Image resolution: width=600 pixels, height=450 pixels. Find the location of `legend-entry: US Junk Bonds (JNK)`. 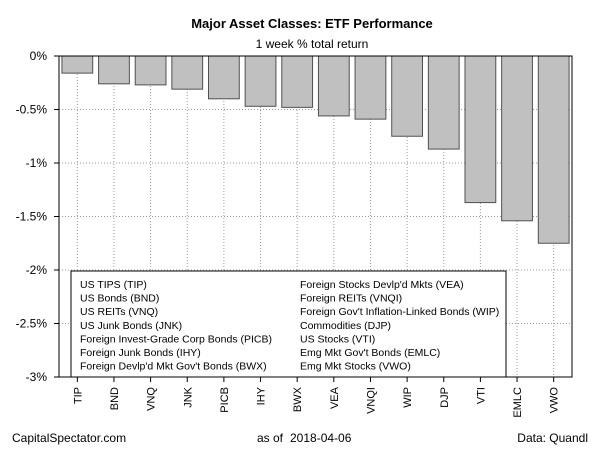

legend-entry: US Junk Bonds (JNK) is located at coordinates (131, 326).